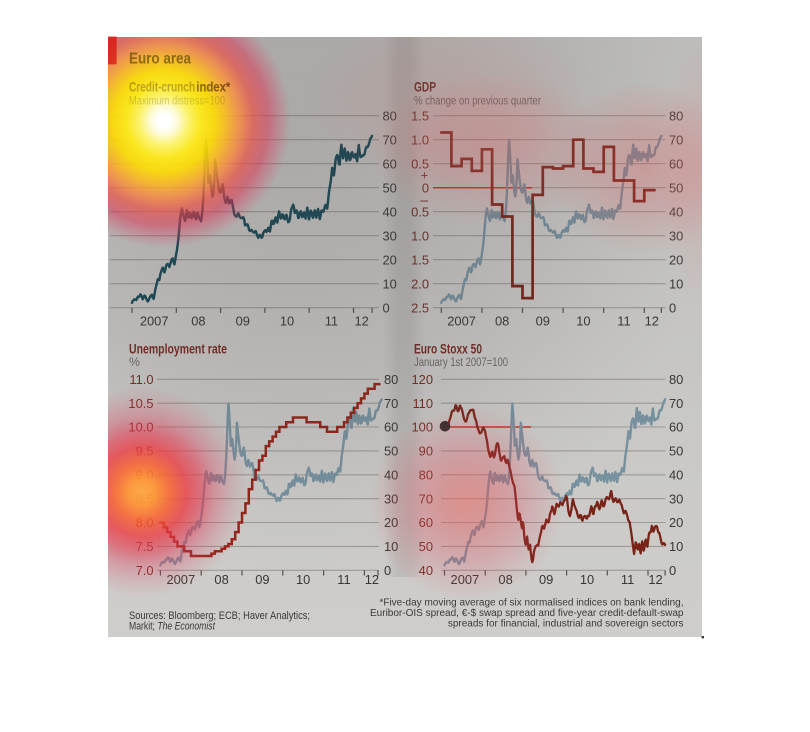 This screenshot has width=810, height=732. I want to click on svg-text: Maximum distress=100, so click(177, 100).